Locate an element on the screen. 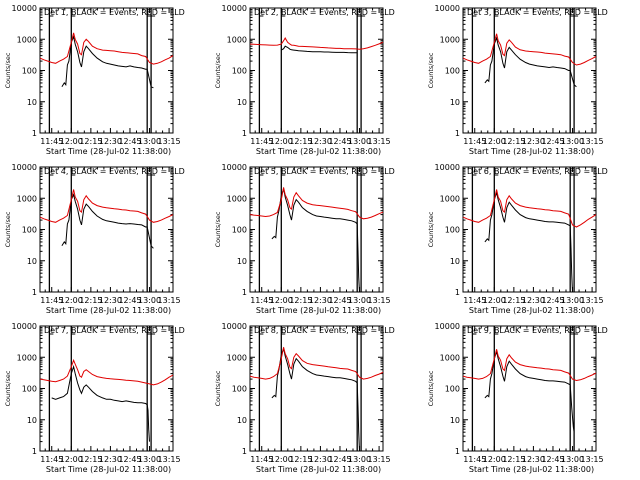  panel-title: Det 5, BLACK = Events, RED = LLD is located at coordinates (324, 171).